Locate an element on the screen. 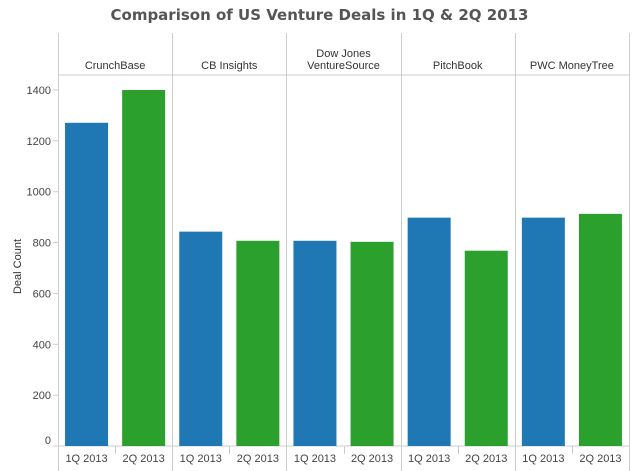 The height and width of the screenshot is (471, 639). y-tick-label: 0 is located at coordinates (48, 441).